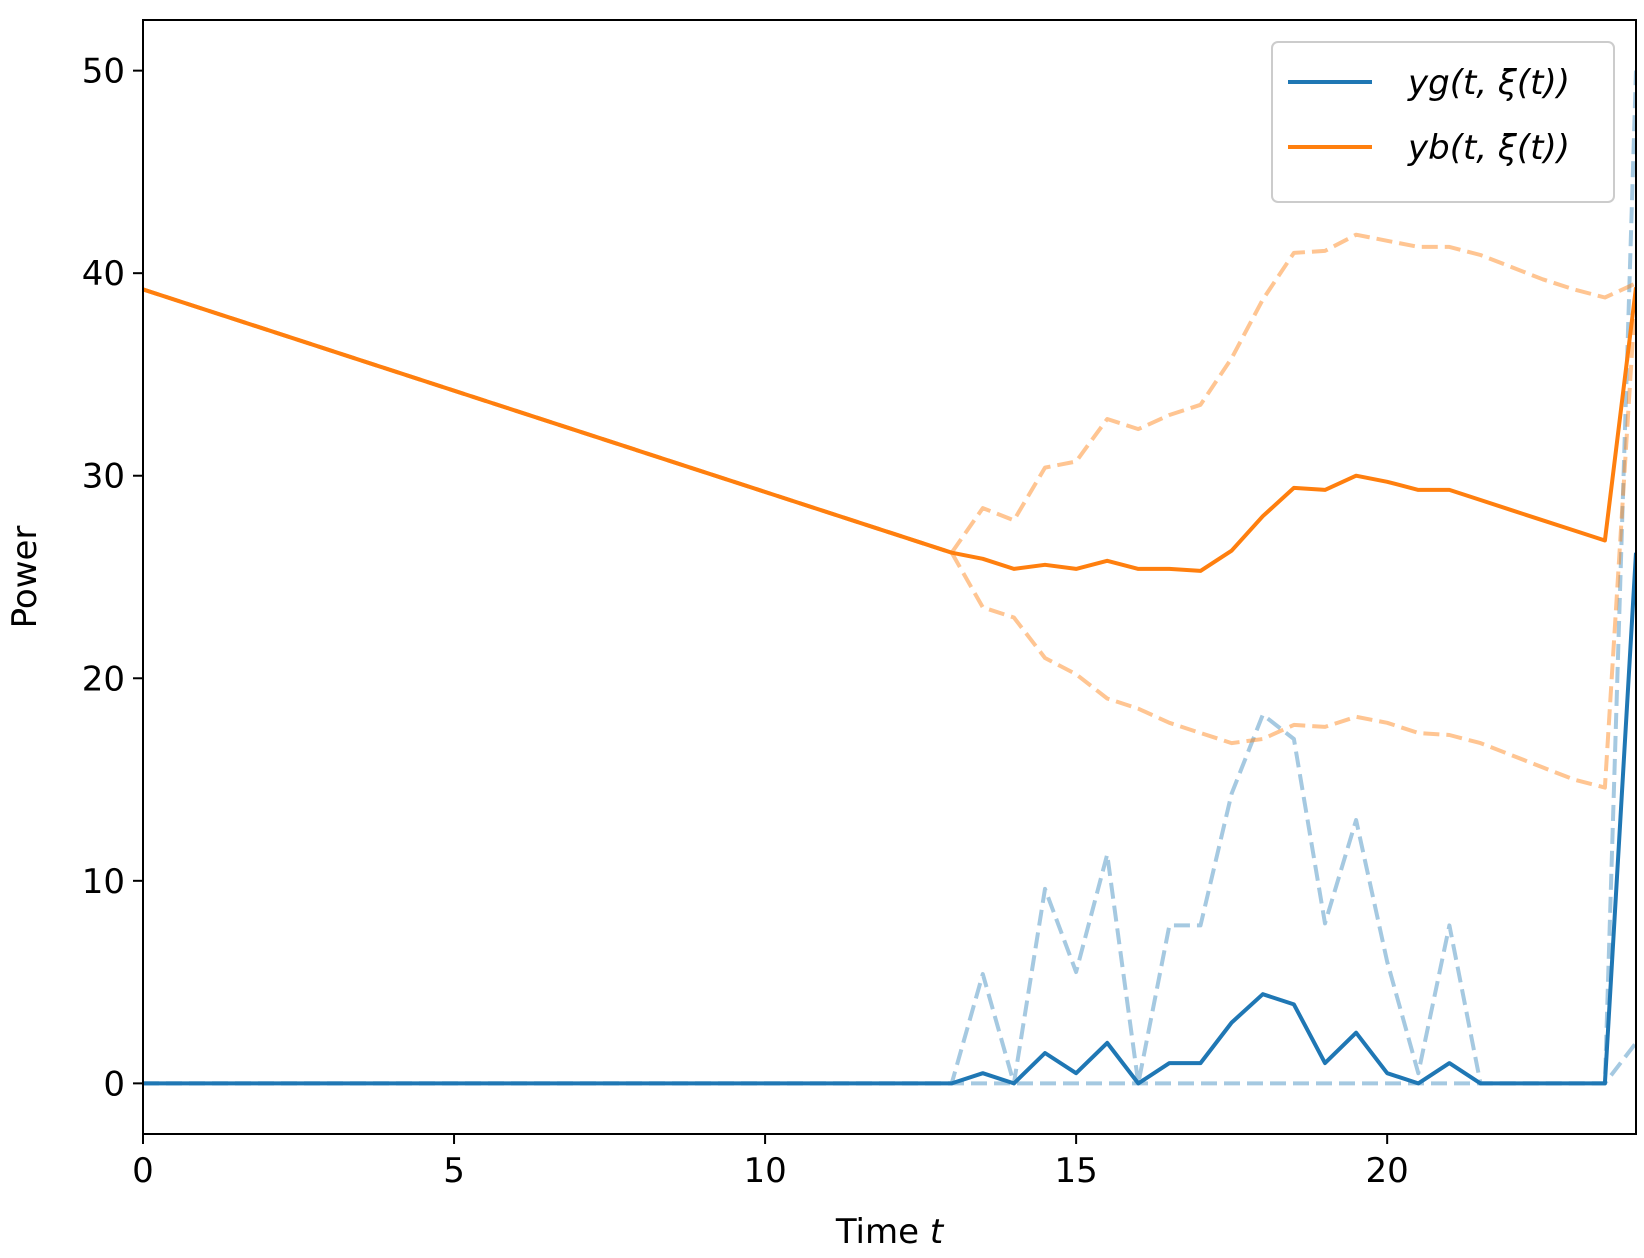 This screenshot has height=1258, width=1644. Describe the element at coordinates (1443, 122) in the screenshot. I see `legend: yg(t, ξ(t)) yb(t, ξ(t))` at that location.